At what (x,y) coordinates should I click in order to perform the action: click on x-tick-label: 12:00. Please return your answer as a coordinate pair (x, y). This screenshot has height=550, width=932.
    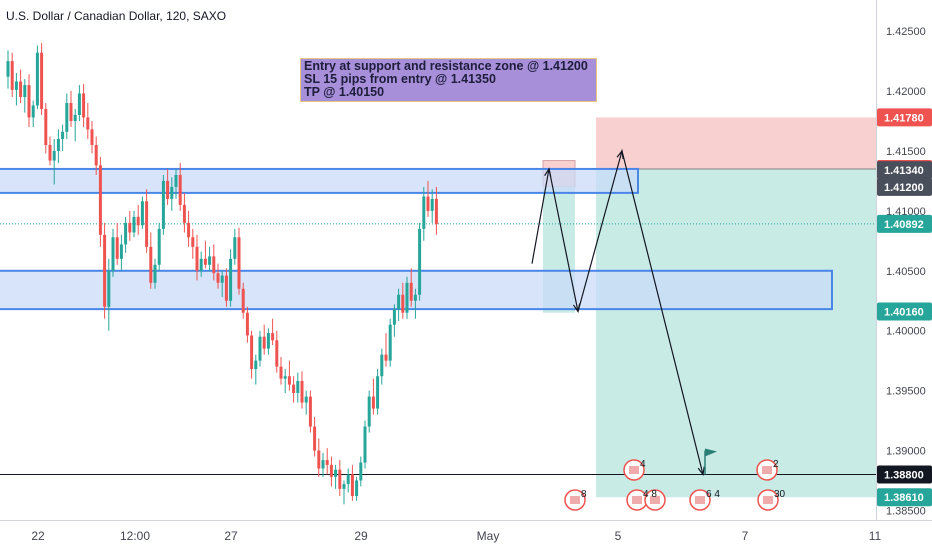
    Looking at the image, I should click on (135, 536).